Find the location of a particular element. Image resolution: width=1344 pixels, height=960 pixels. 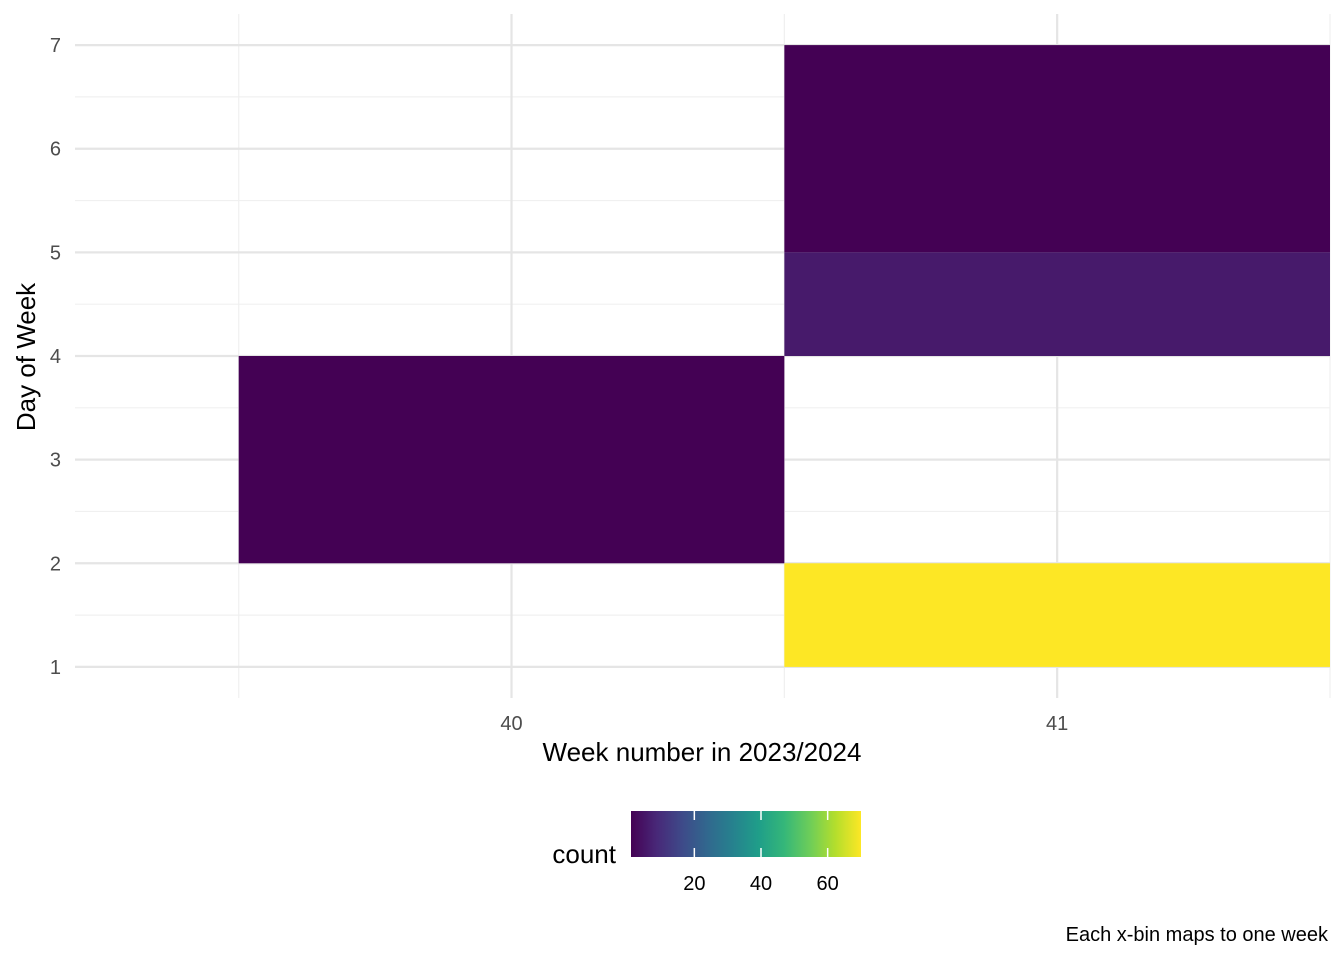

y-tick-label: 6 is located at coordinates (55, 150).